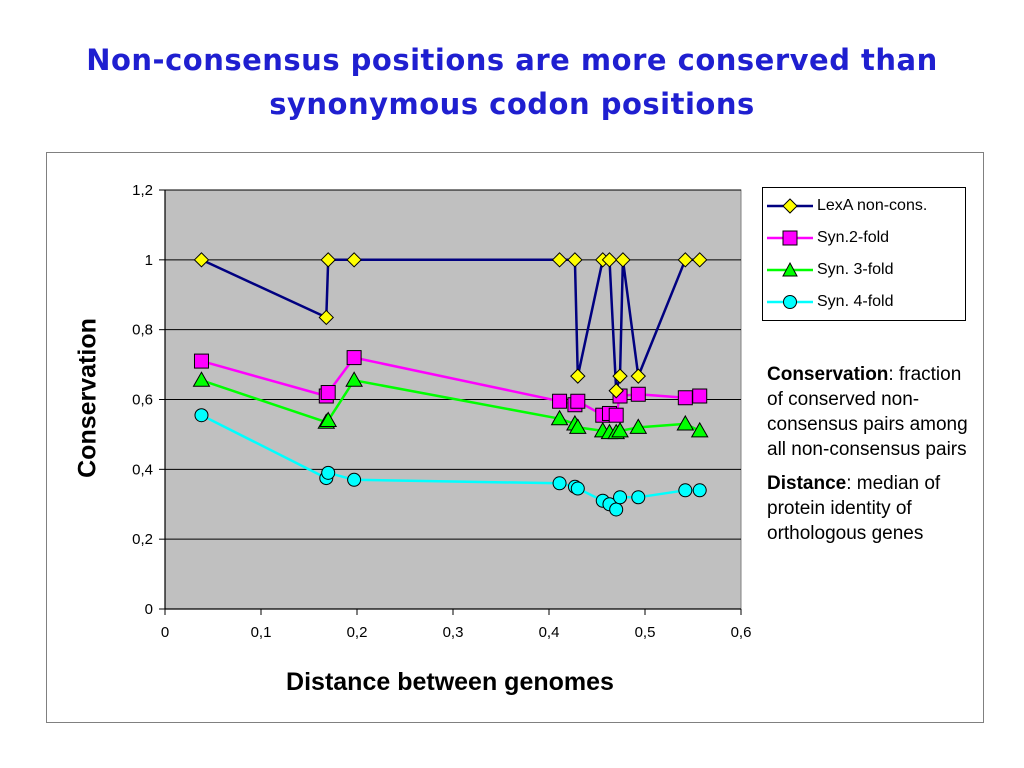 This screenshot has height=768, width=1024. Describe the element at coordinates (453, 632) in the screenshot. I see `x-tick-label: 0,3` at that location.